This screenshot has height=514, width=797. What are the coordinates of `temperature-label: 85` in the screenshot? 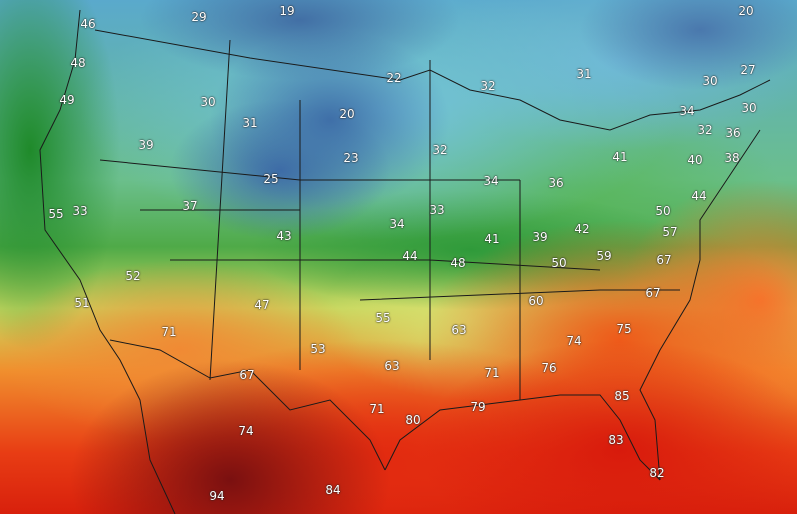 It's located at (622, 396).